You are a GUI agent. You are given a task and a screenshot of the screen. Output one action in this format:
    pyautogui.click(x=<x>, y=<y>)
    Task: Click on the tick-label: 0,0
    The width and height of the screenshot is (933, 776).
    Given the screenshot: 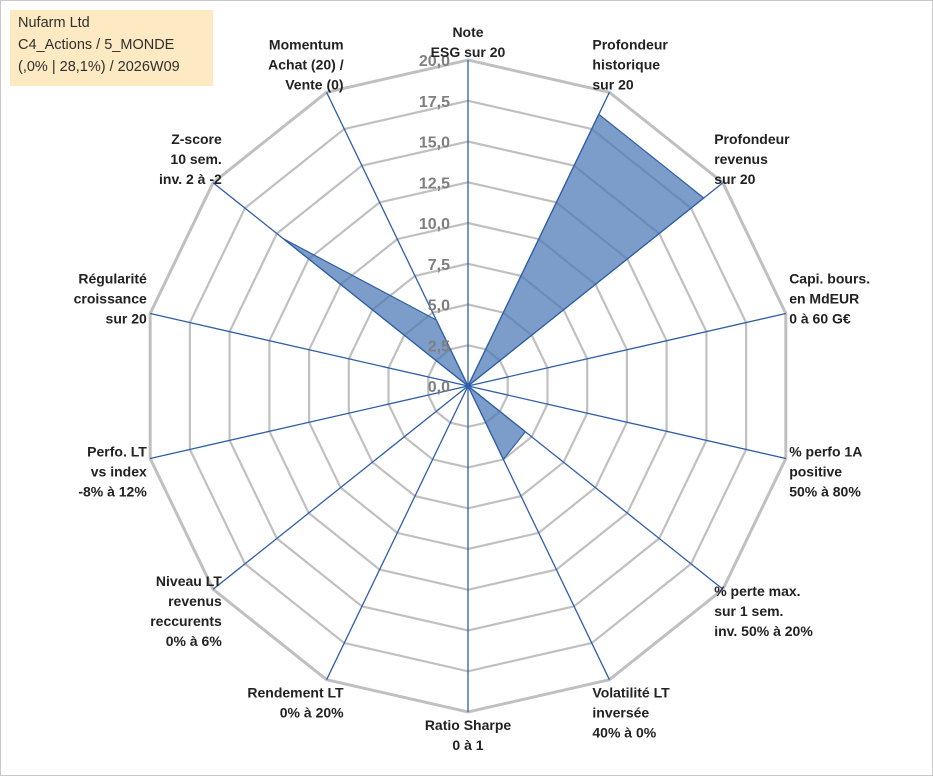 What is the action you would take?
    pyautogui.click(x=439, y=387)
    